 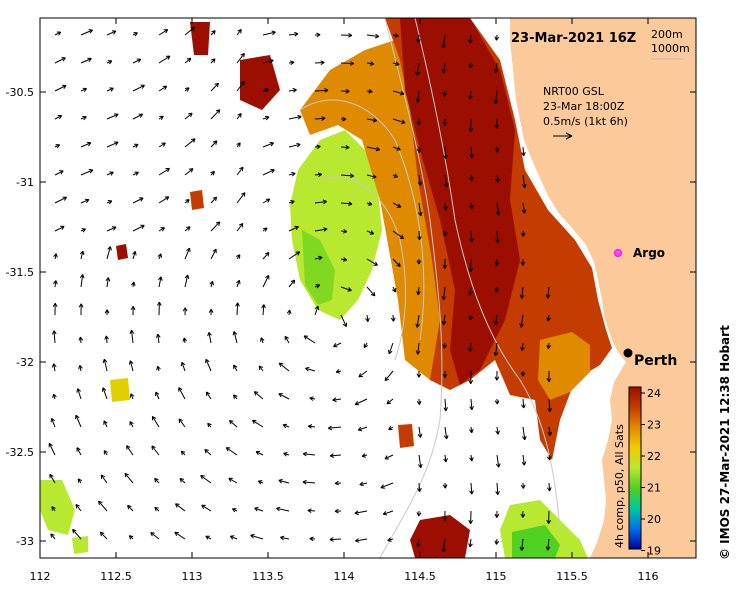 What do you see at coordinates (496, 576) in the screenshot?
I see `x-tick-label: 115` at bounding box center [496, 576].